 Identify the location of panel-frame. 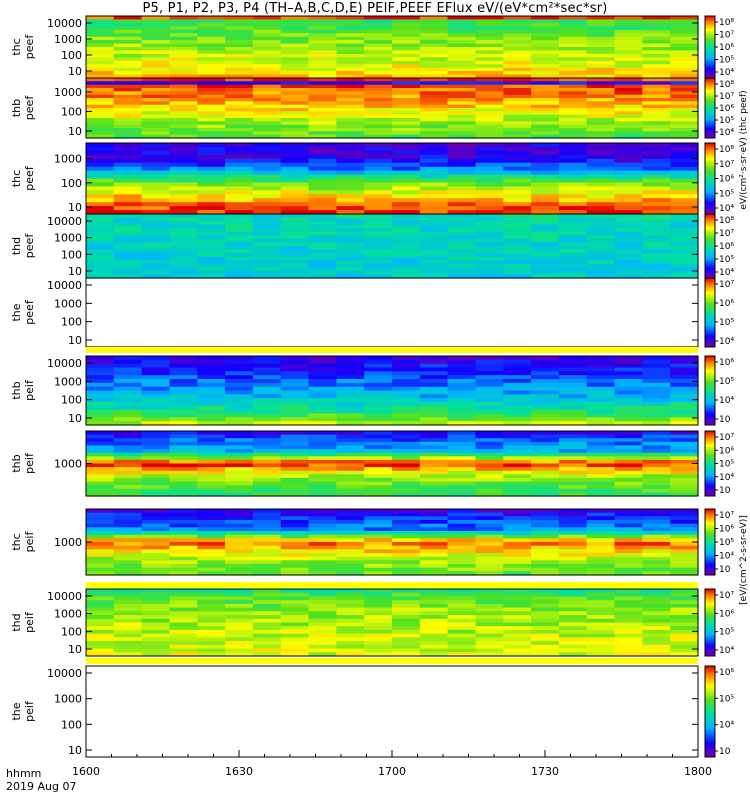
(392, 312).